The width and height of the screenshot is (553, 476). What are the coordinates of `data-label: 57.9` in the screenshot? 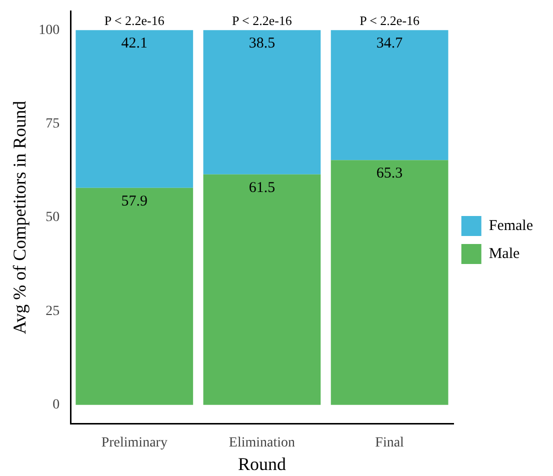 It's located at (134, 201).